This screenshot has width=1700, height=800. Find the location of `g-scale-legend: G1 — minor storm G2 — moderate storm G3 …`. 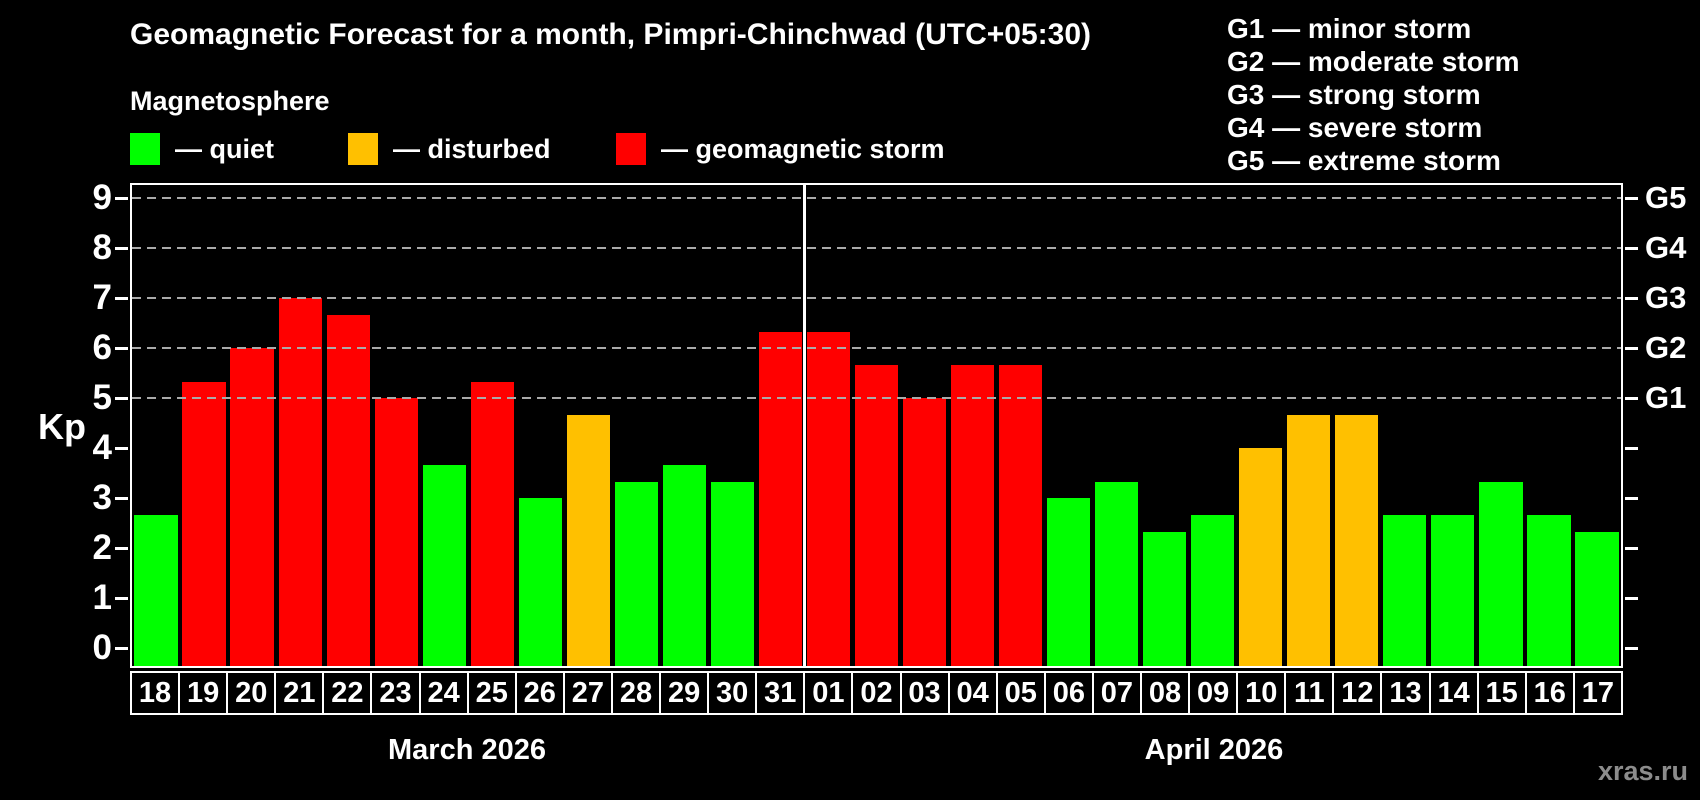

g-scale-legend: G1 — minor storm G2 — moderate storm G3 … is located at coordinates (1373, 94).